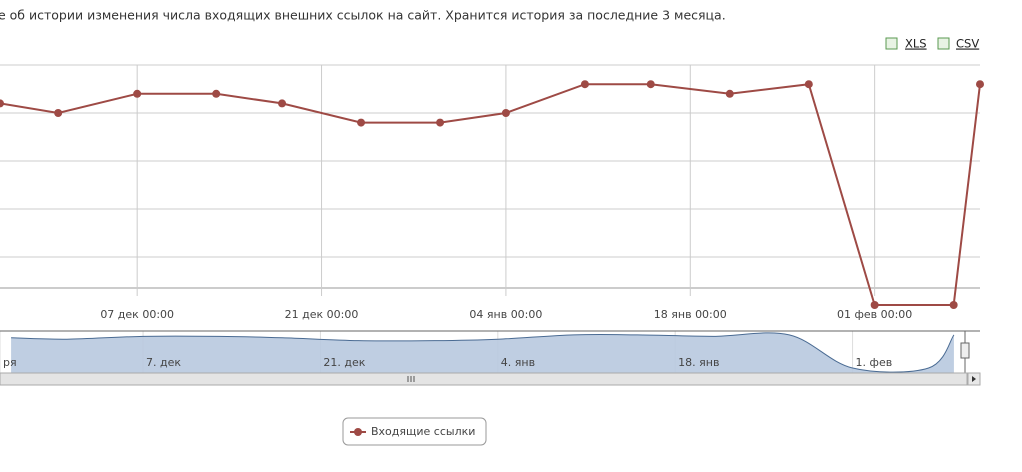  Describe the element at coordinates (137, 314) in the screenshot. I see `x-tick-label: 07 дек 00:00` at that location.